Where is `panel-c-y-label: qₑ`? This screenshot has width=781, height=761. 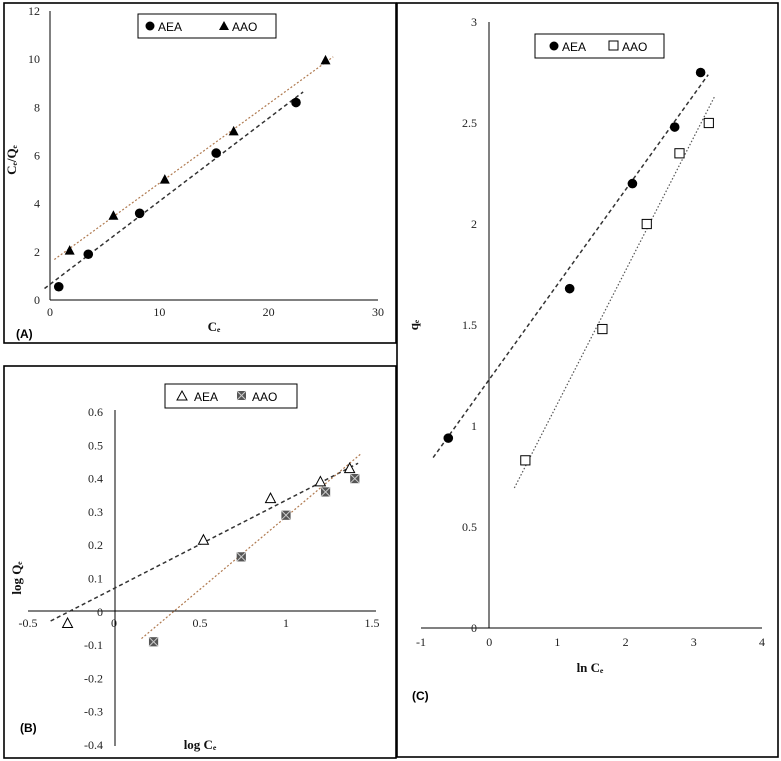
panel-c-y-label: qₑ is located at coordinates (413, 324).